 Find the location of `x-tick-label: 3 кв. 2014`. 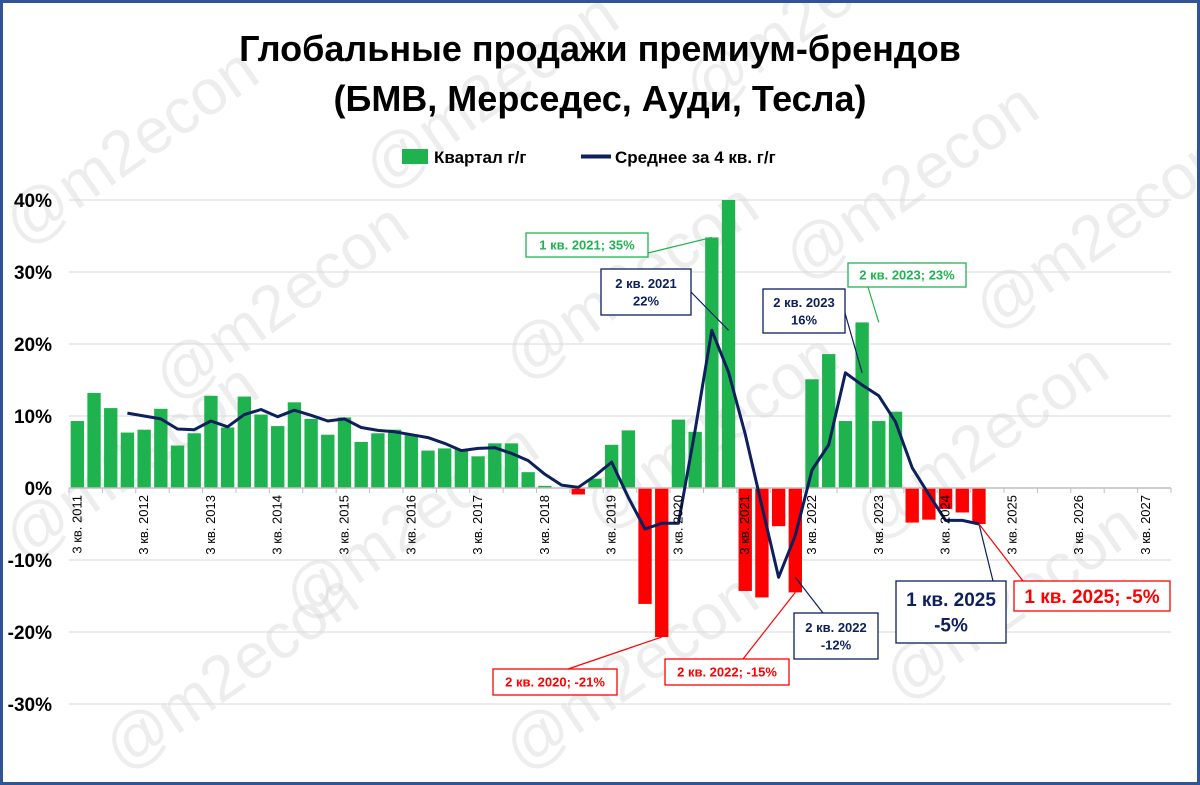

x-tick-label: 3 кв. 2014 is located at coordinates (277, 525).